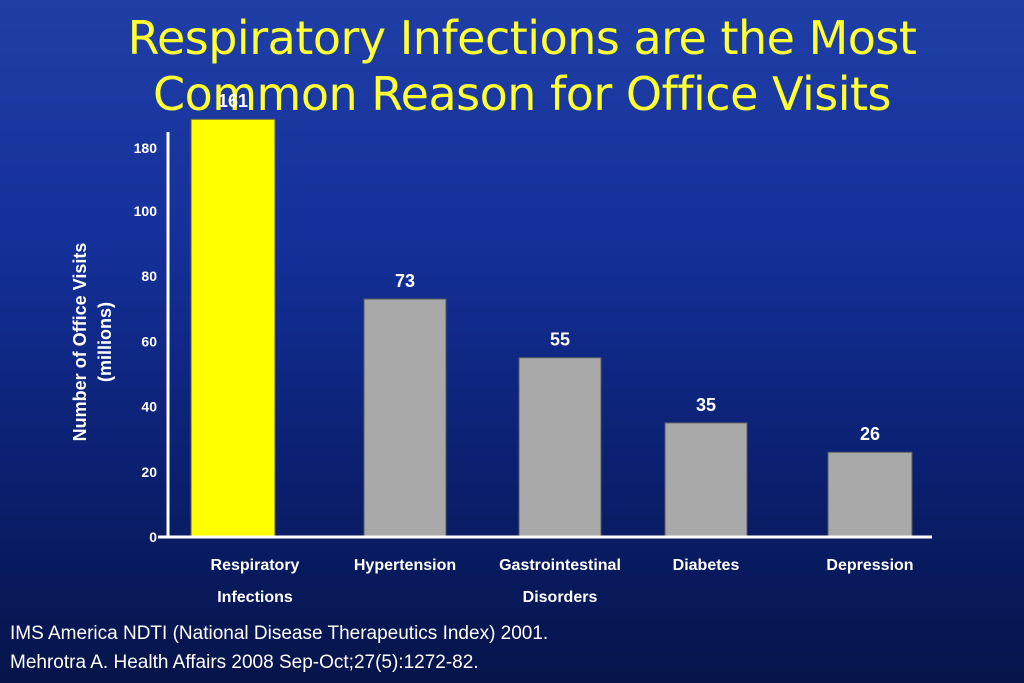  What do you see at coordinates (560, 340) in the screenshot?
I see `bar-value-label: 55` at bounding box center [560, 340].